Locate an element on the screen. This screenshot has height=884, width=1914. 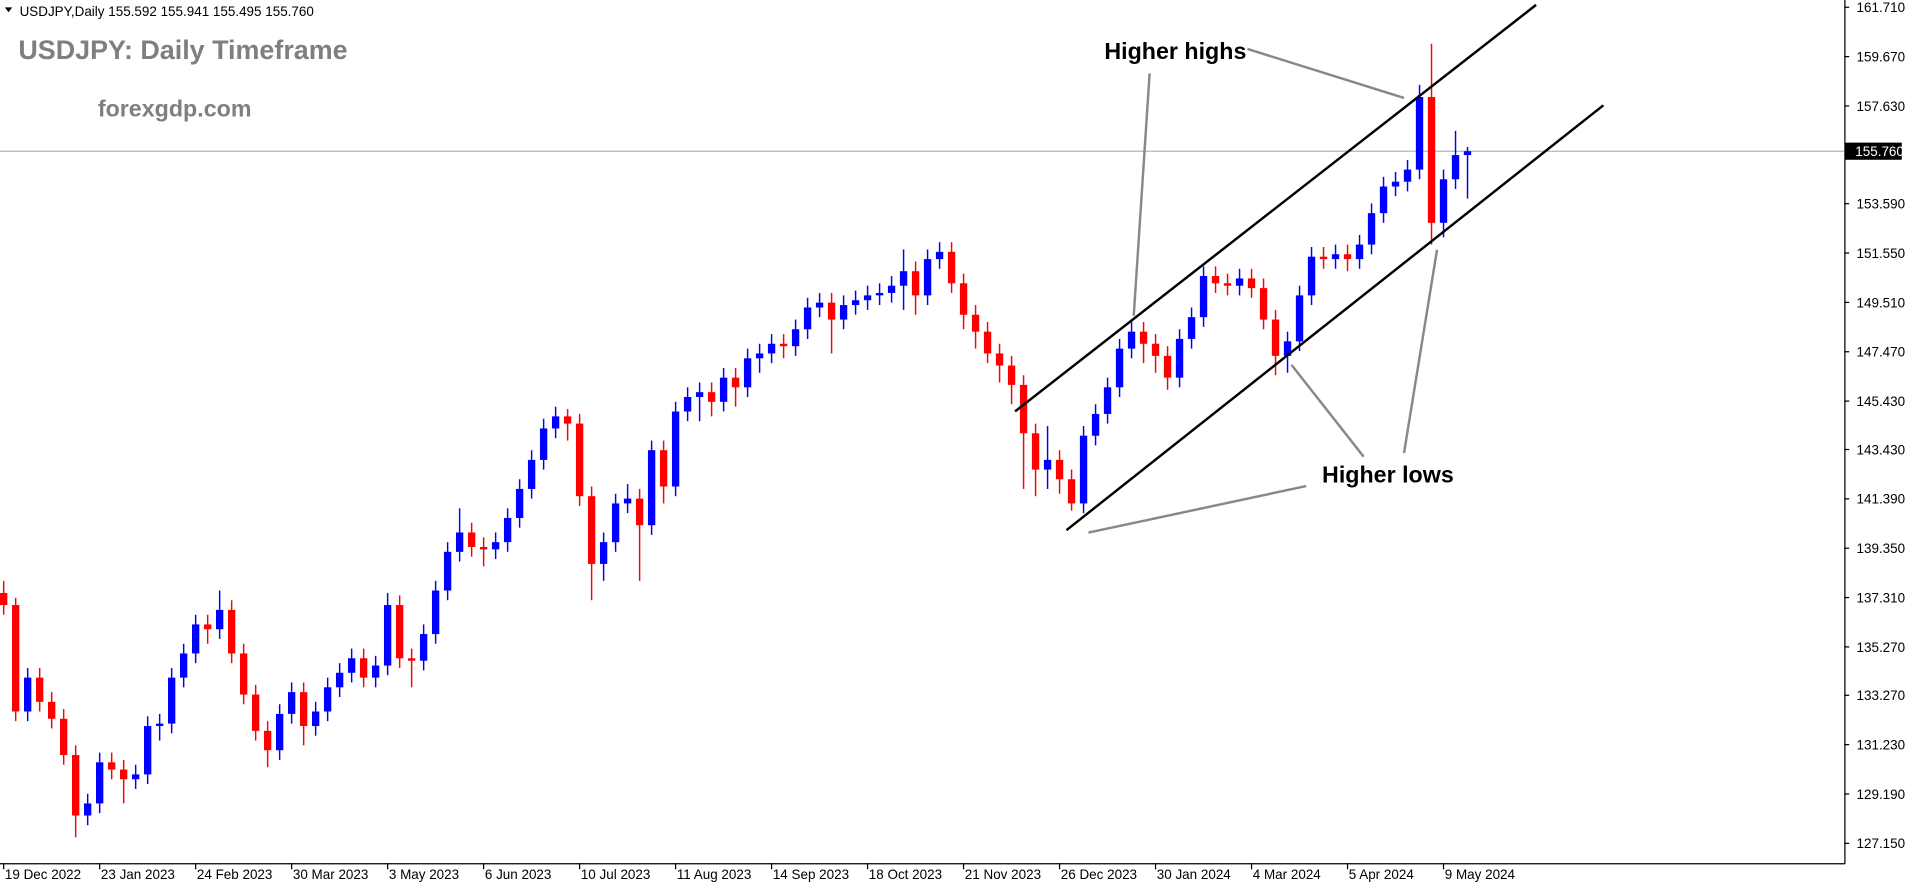
y-tick-label: 141.390 is located at coordinates (1881, 499).